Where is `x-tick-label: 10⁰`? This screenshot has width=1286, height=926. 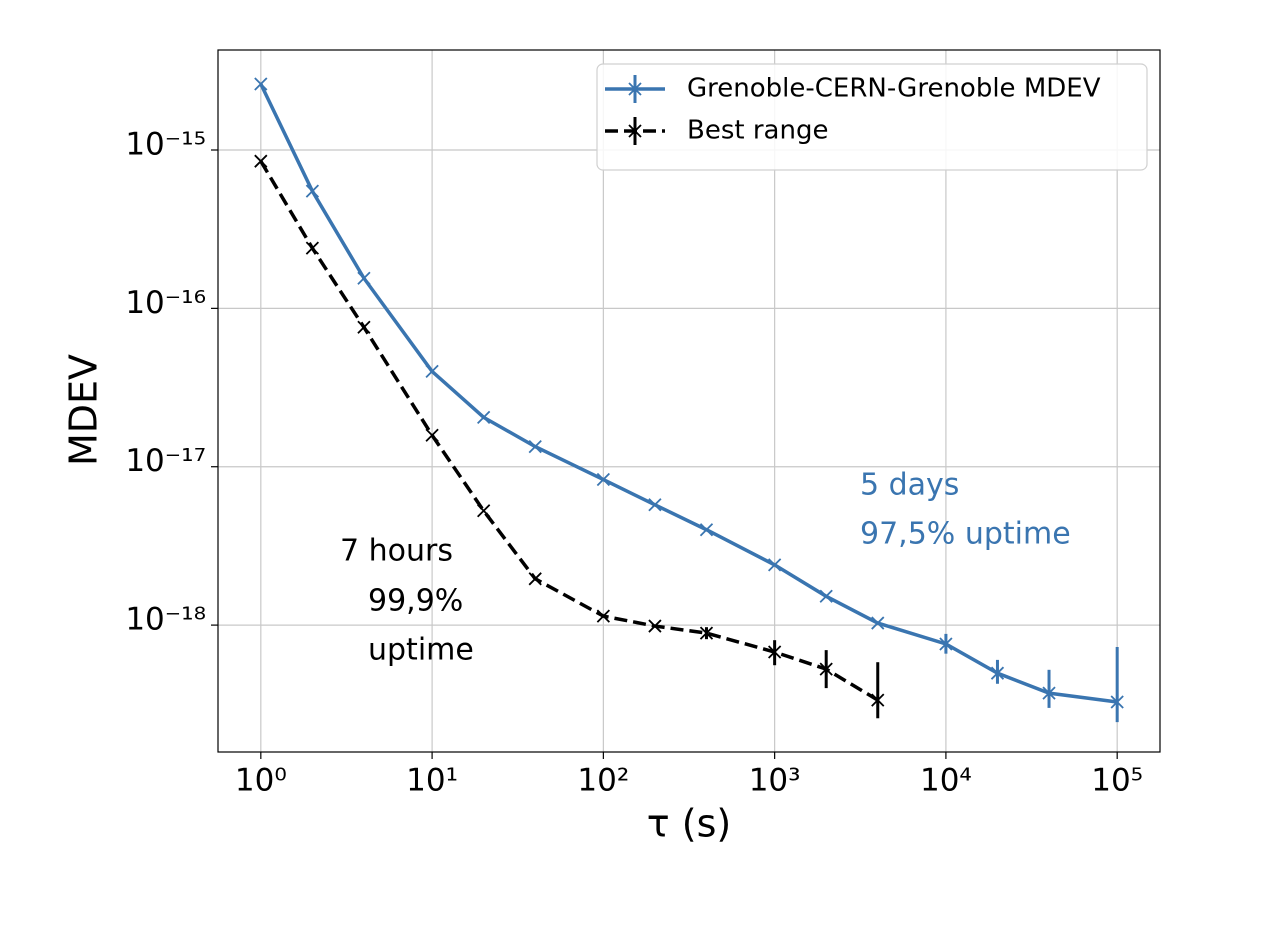 x-tick-label: 10⁰ is located at coordinates (261, 781).